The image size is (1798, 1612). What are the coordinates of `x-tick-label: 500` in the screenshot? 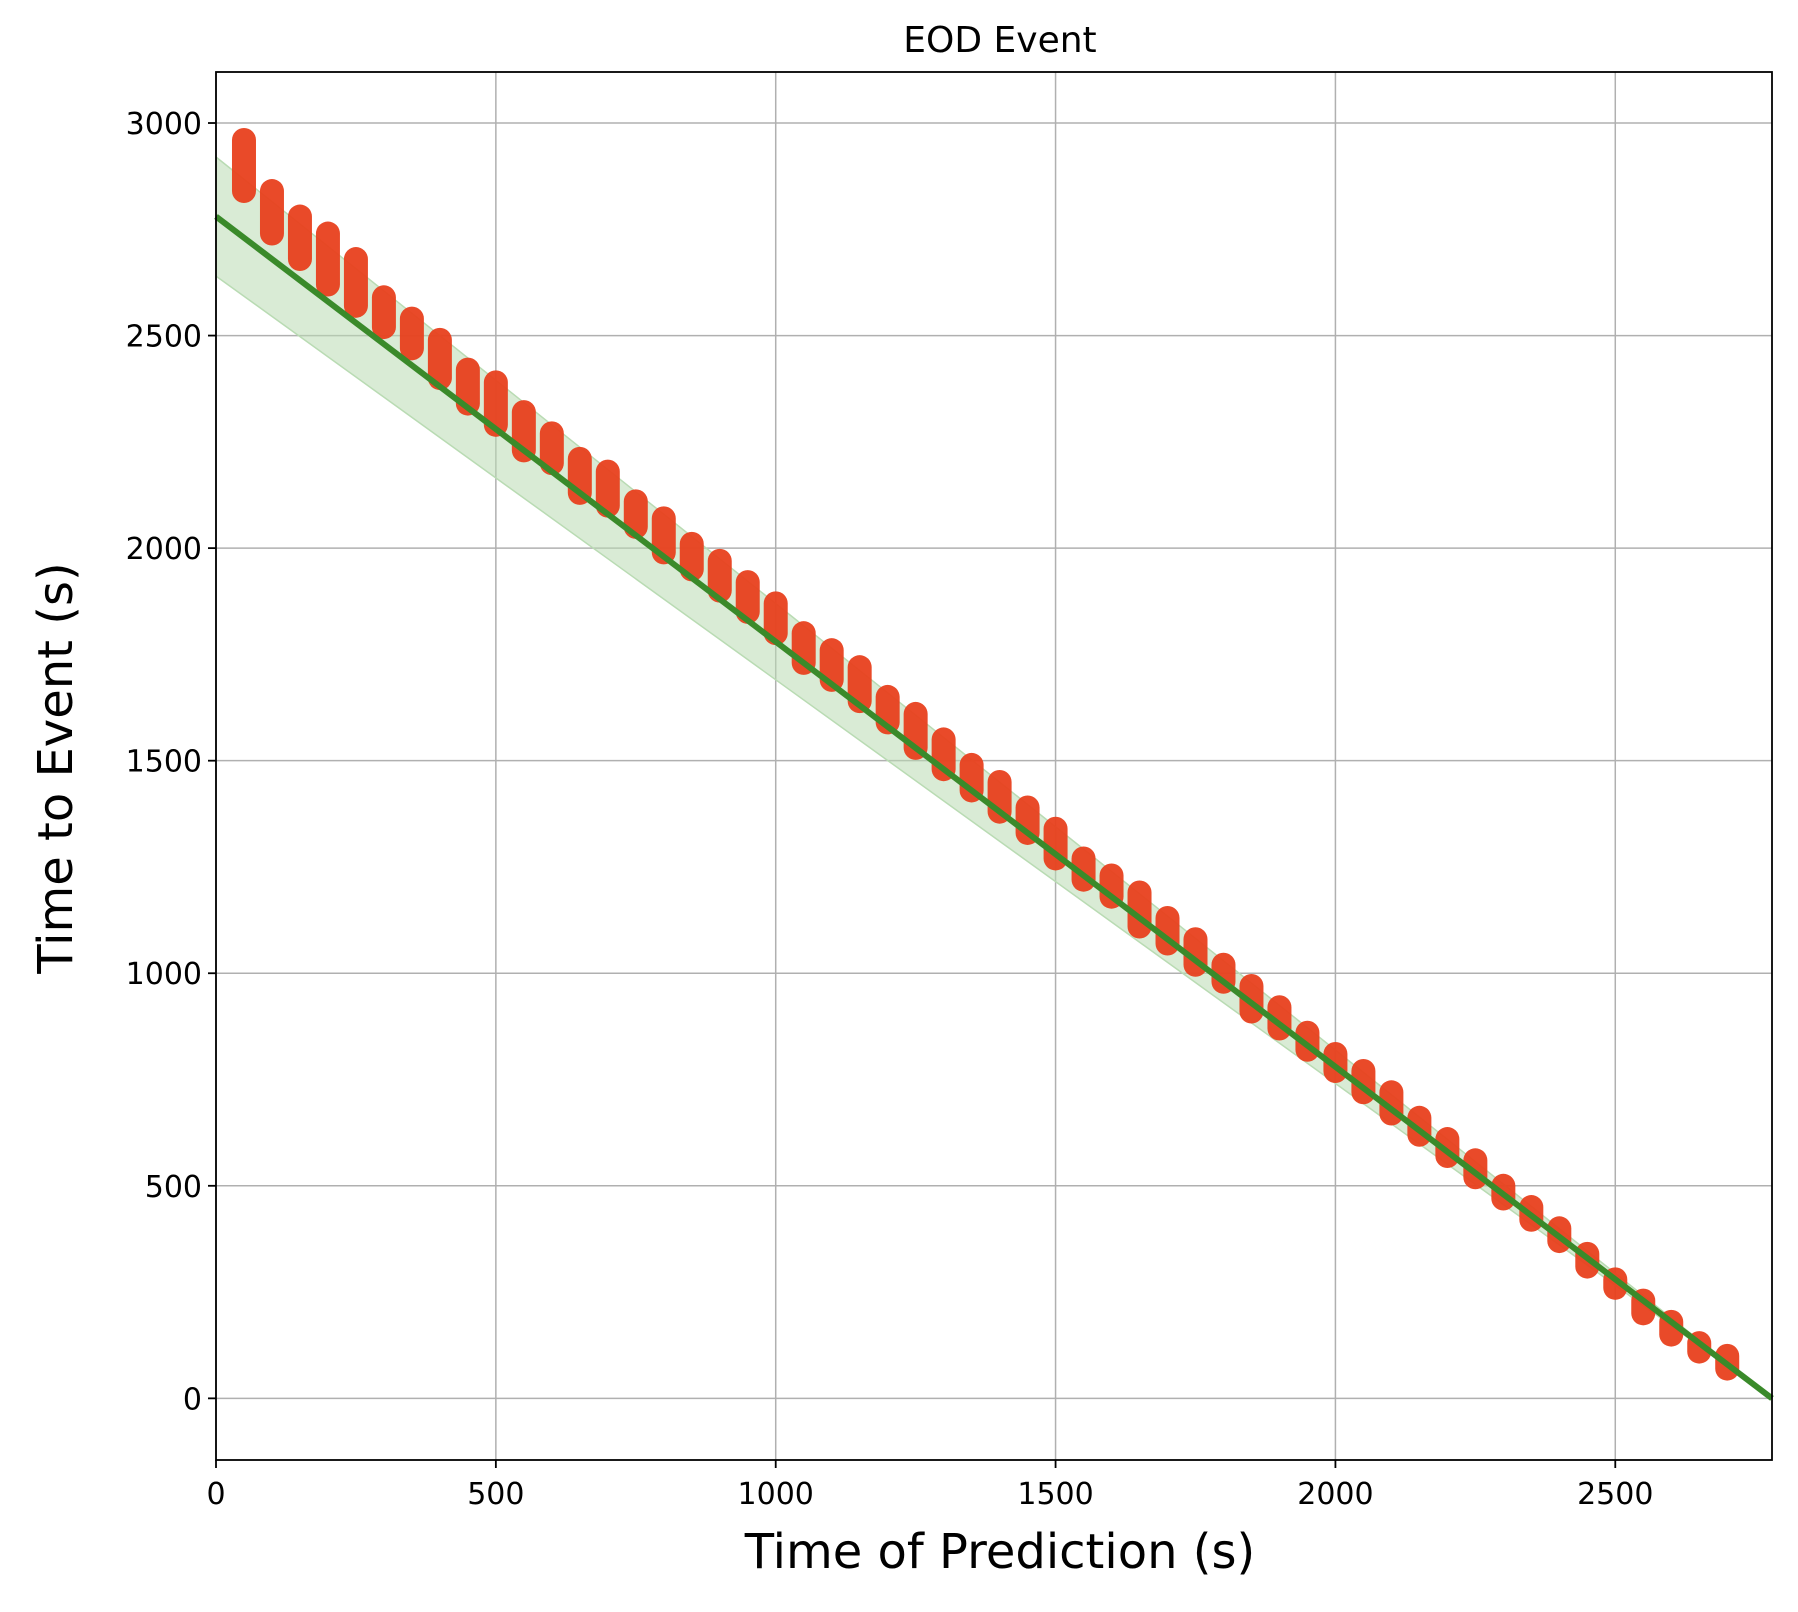 It's located at (495, 1494).